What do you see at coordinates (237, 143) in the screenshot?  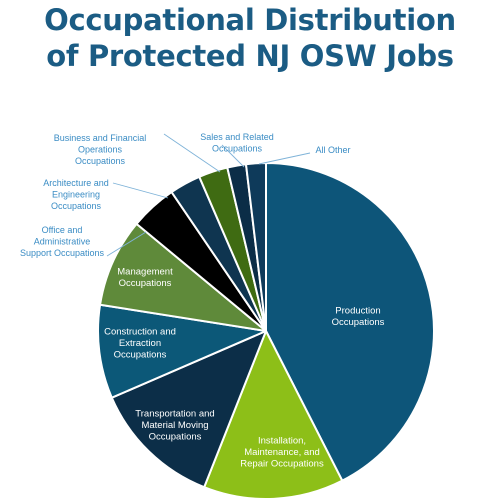 I see `callout-label-9: Sales and Related Occupations` at bounding box center [237, 143].